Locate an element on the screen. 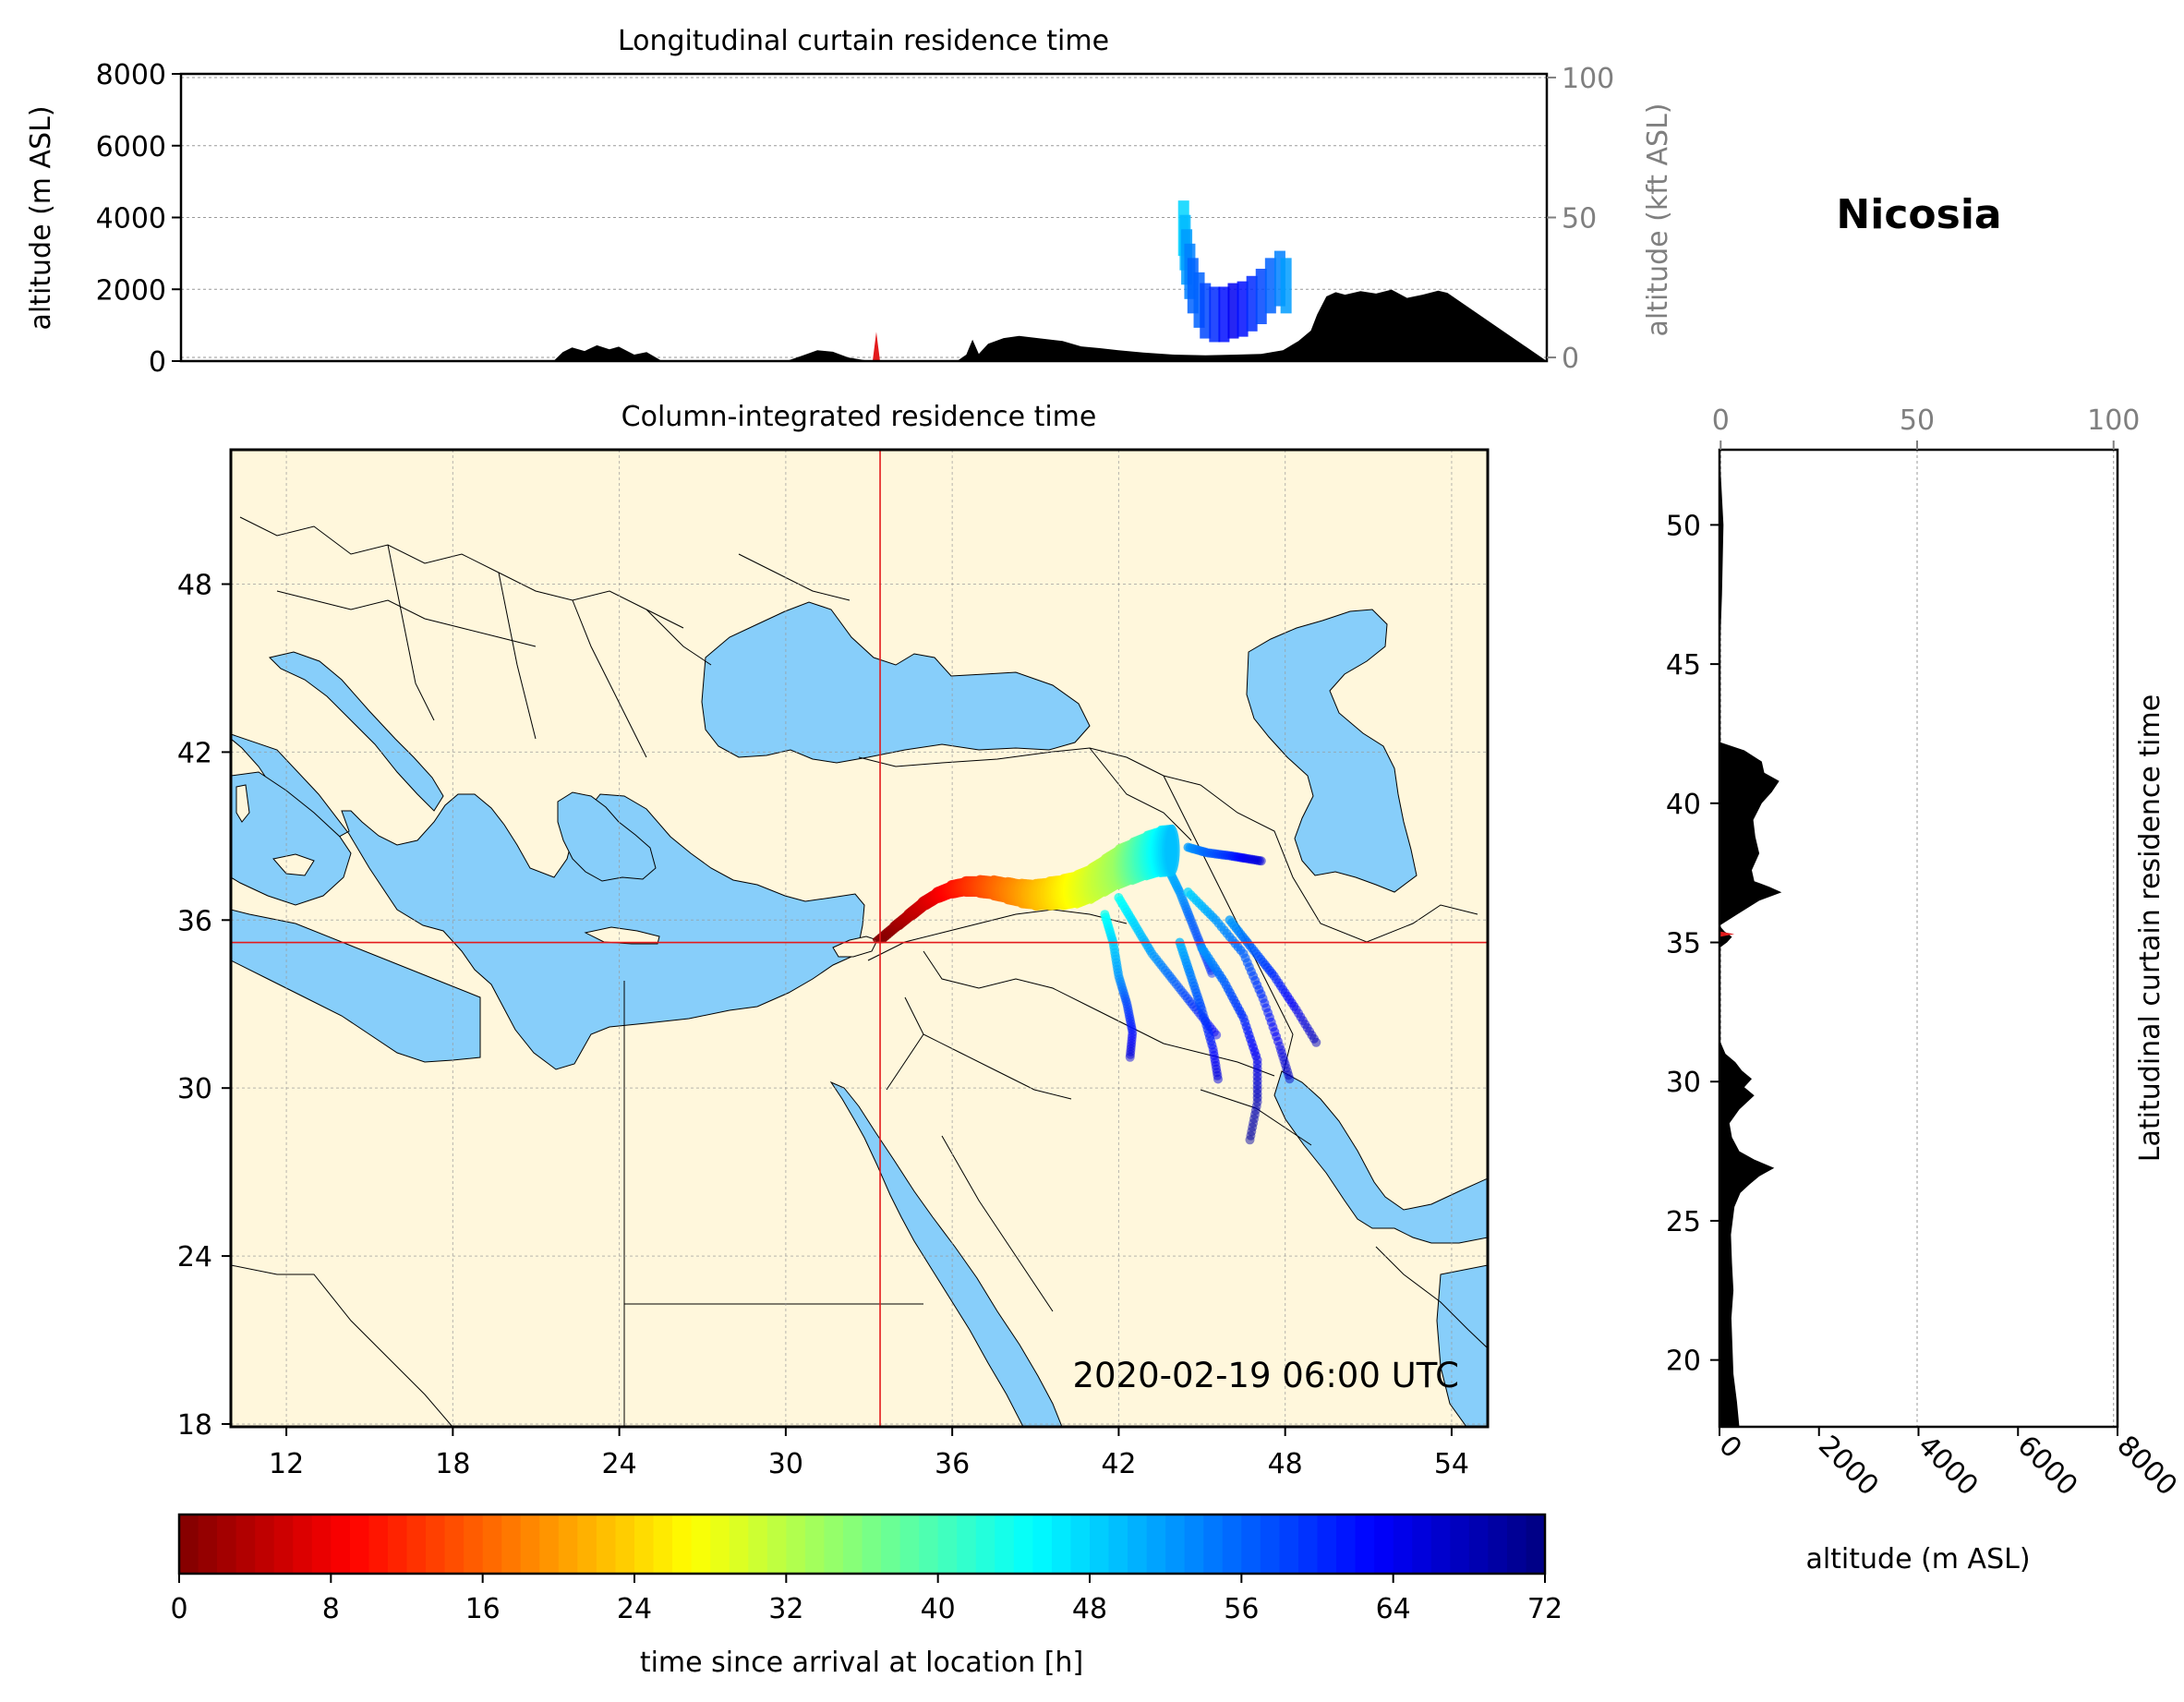 This screenshot has height=1702, width=2184. top-ytick-label: 4000 is located at coordinates (131, 219).